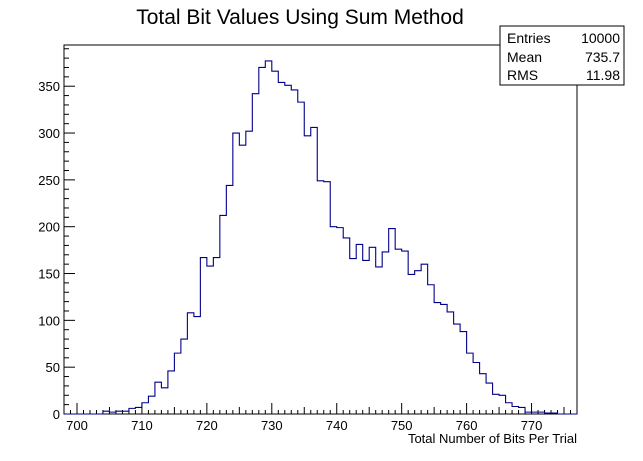 This screenshot has width=643, height=461. I want to click on y-tick-label: 0, so click(56, 414).